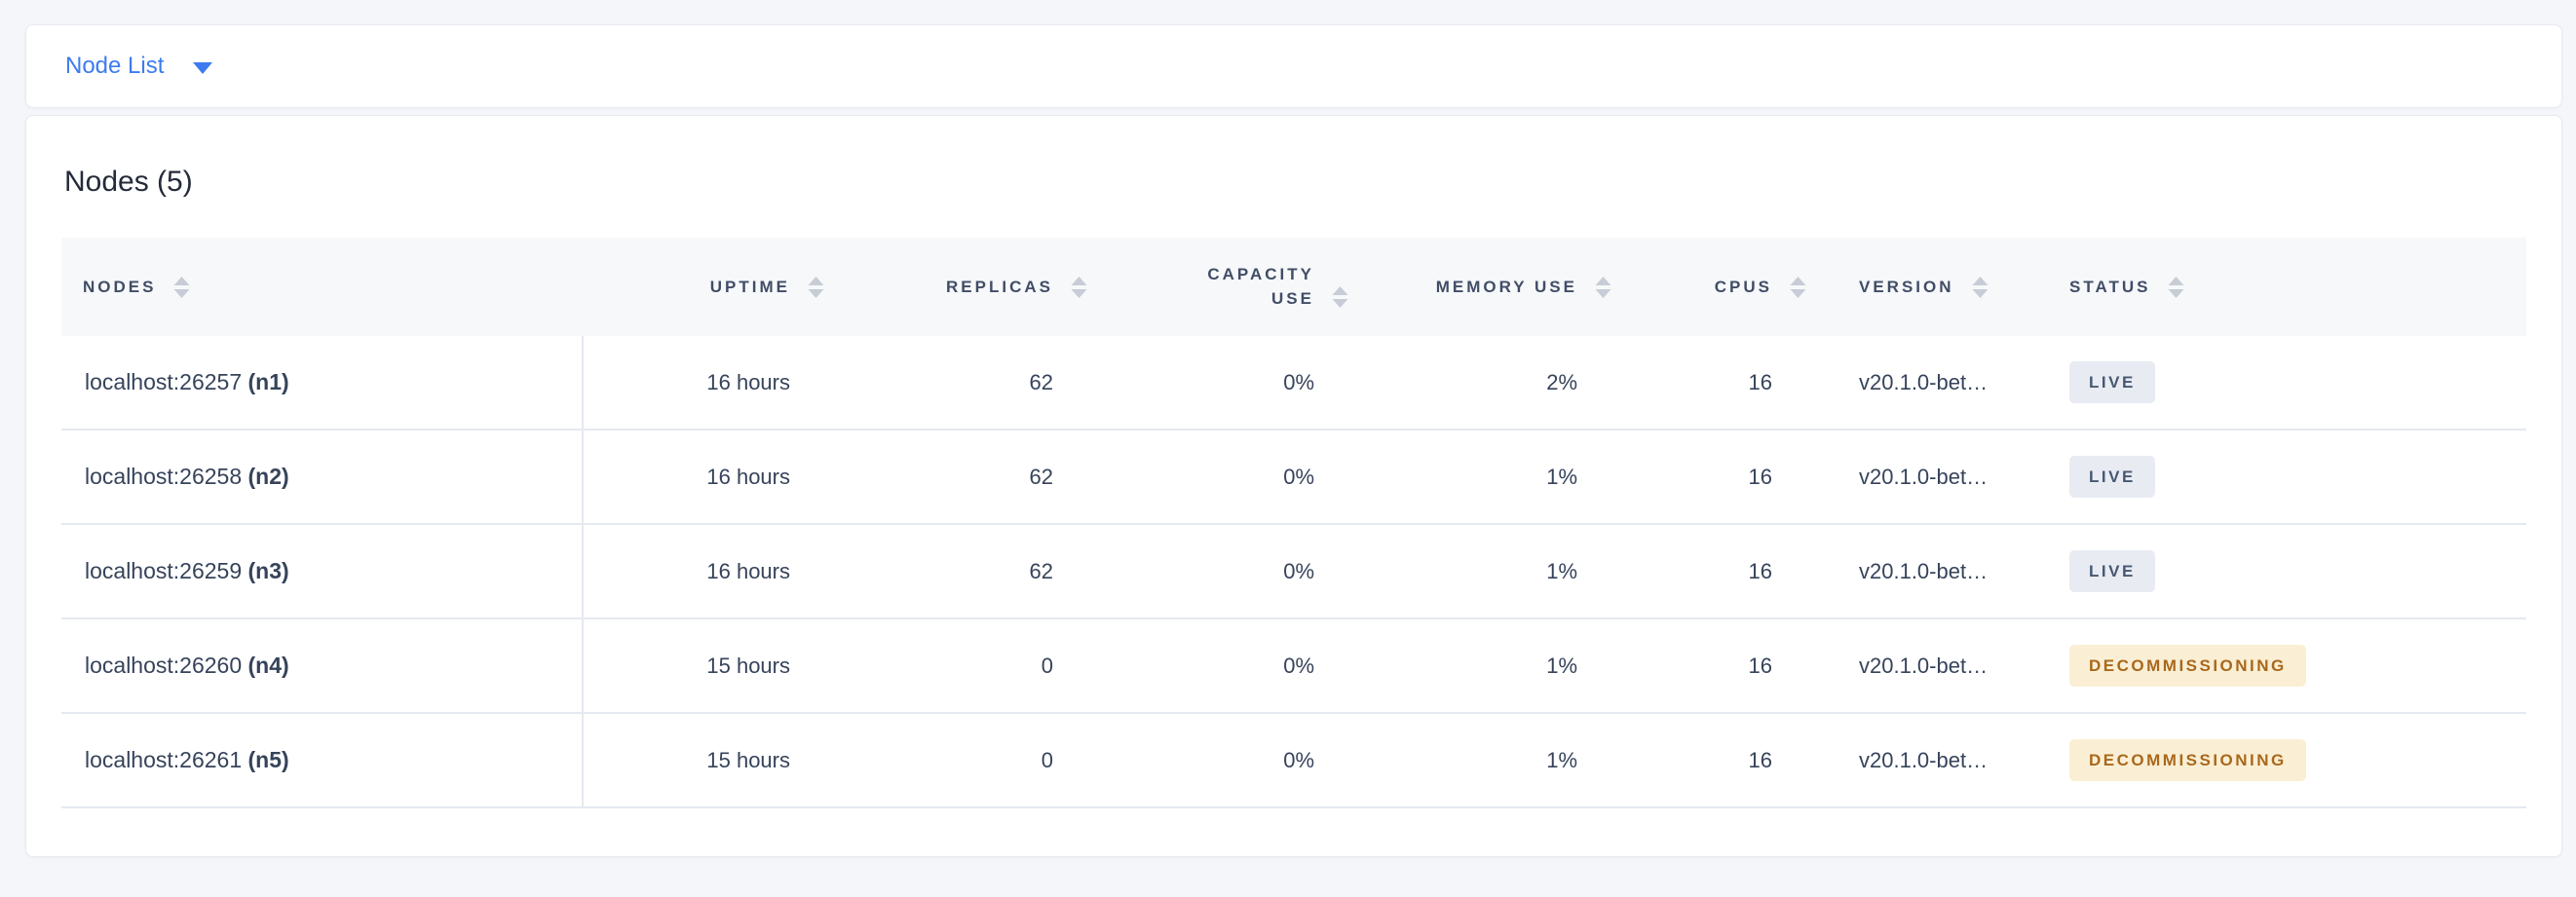  What do you see at coordinates (268, 476) in the screenshot?
I see `node-id: (n2)` at bounding box center [268, 476].